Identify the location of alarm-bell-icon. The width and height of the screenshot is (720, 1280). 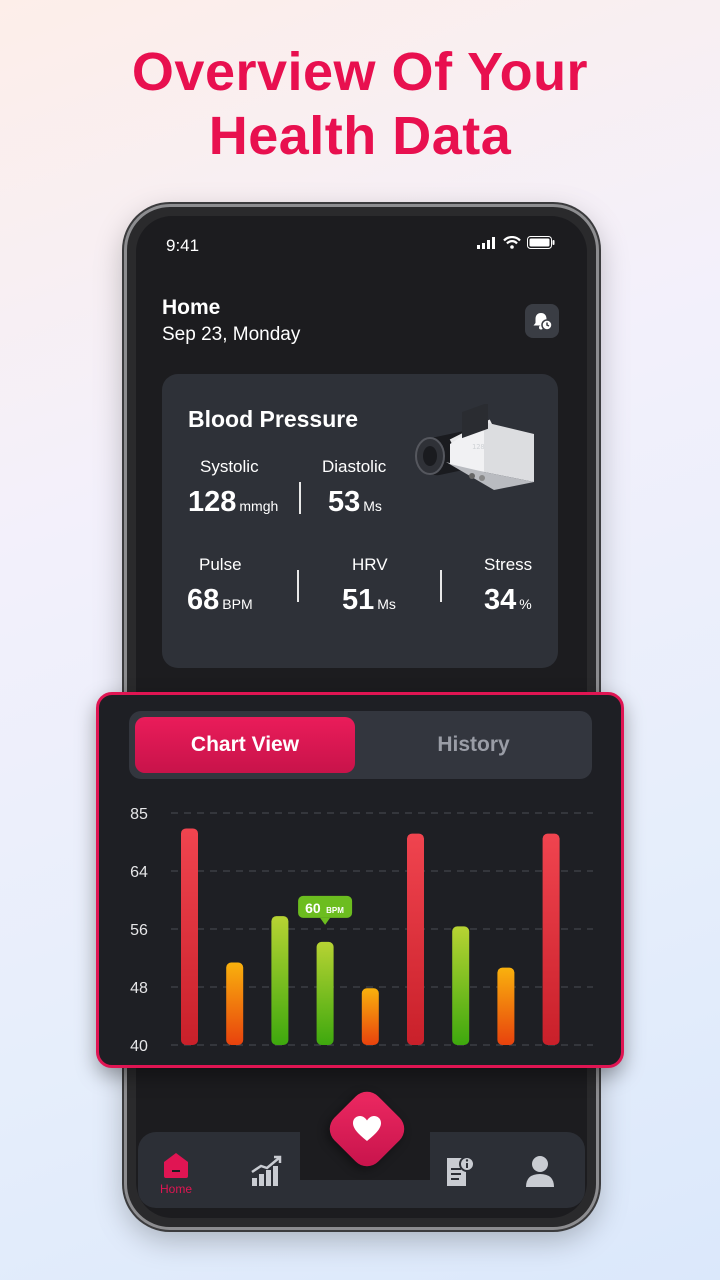
(543, 322).